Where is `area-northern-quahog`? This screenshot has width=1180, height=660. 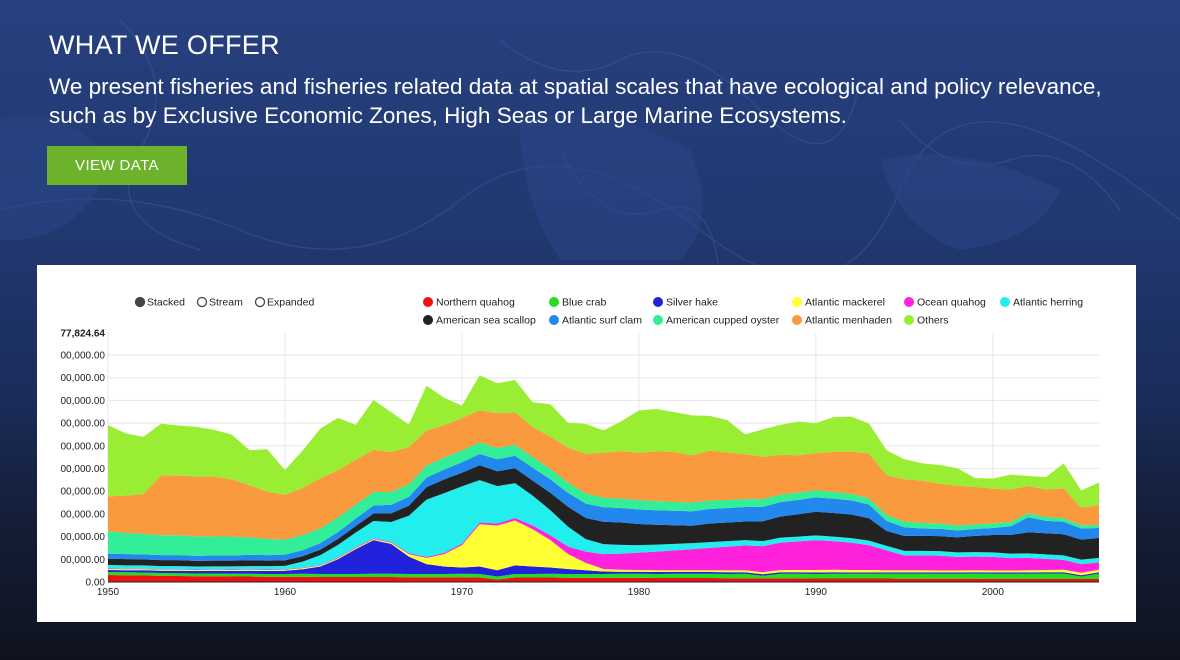 area-northern-quahog is located at coordinates (603, 578).